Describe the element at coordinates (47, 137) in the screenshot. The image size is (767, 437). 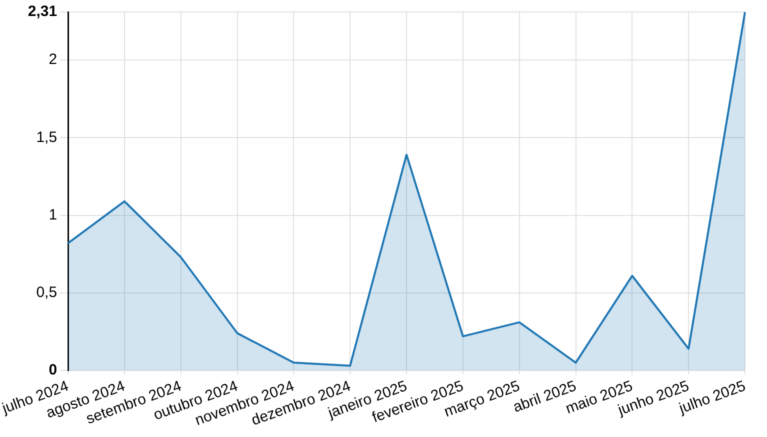
I see `y-tick-label: 1,5` at that location.